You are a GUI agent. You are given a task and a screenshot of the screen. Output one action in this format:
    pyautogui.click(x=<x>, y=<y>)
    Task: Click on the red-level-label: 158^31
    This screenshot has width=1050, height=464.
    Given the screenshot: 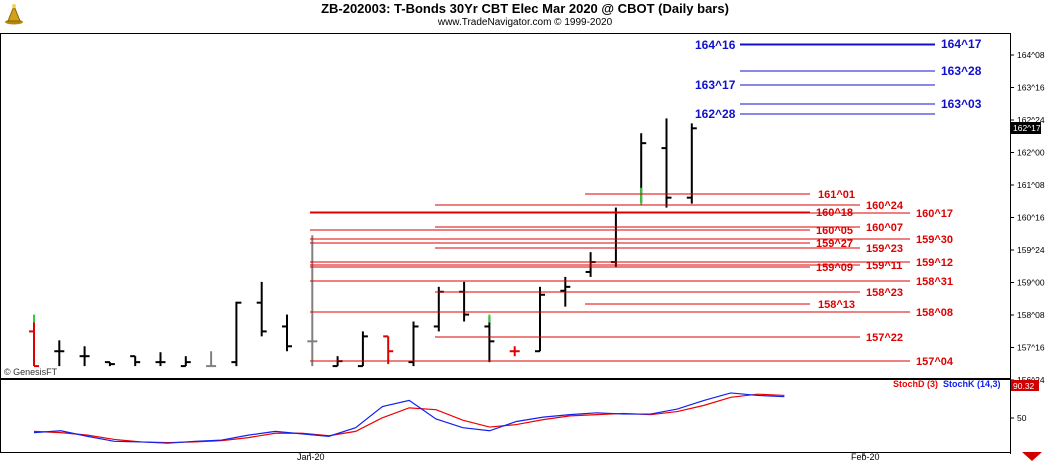 What is the action you would take?
    pyautogui.click(x=934, y=282)
    